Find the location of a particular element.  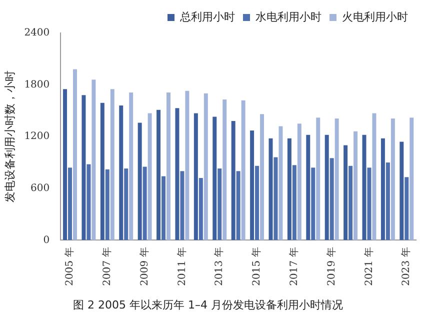

x-tick-label: 2017 年 is located at coordinates (294, 266).